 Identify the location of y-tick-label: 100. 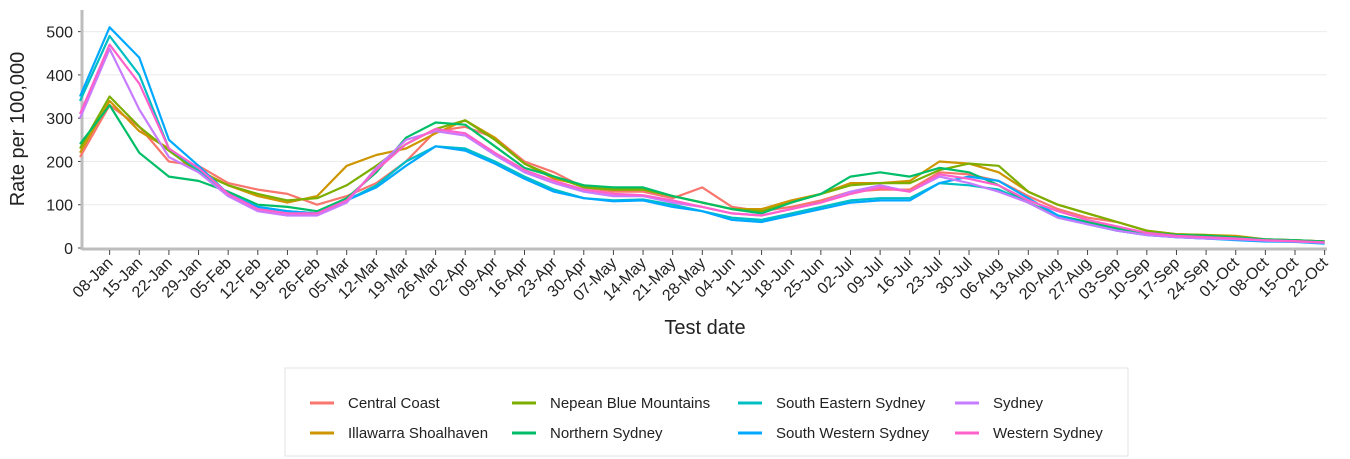
(59, 206).